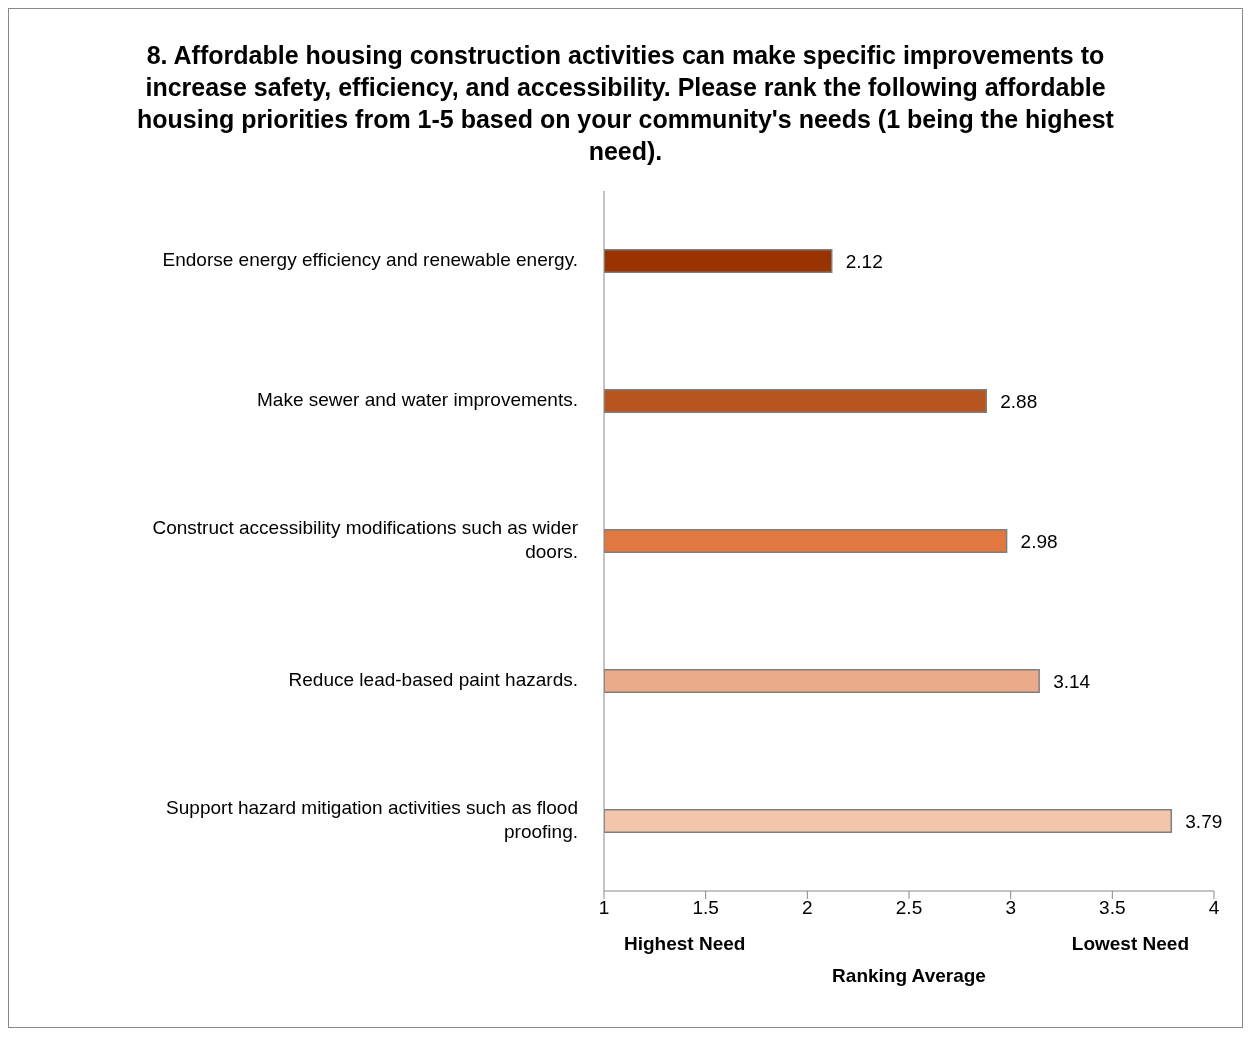 Image resolution: width=1253 pixels, height=1038 pixels. What do you see at coordinates (864, 261) in the screenshot?
I see `data-label: 2.12` at bounding box center [864, 261].